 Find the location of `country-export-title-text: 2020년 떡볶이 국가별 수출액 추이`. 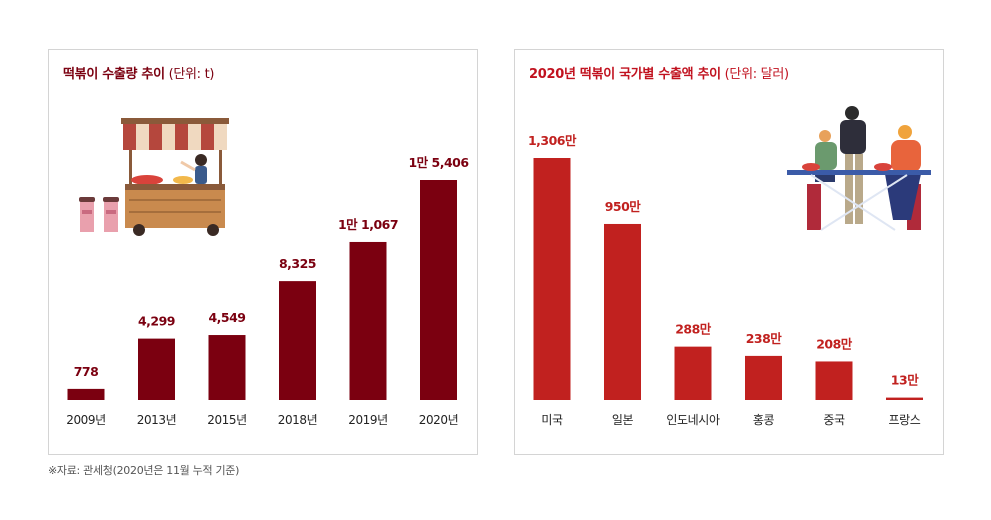

country-export-title-text: 2020년 떡볶이 국가별 수출액 추이 is located at coordinates (625, 74).